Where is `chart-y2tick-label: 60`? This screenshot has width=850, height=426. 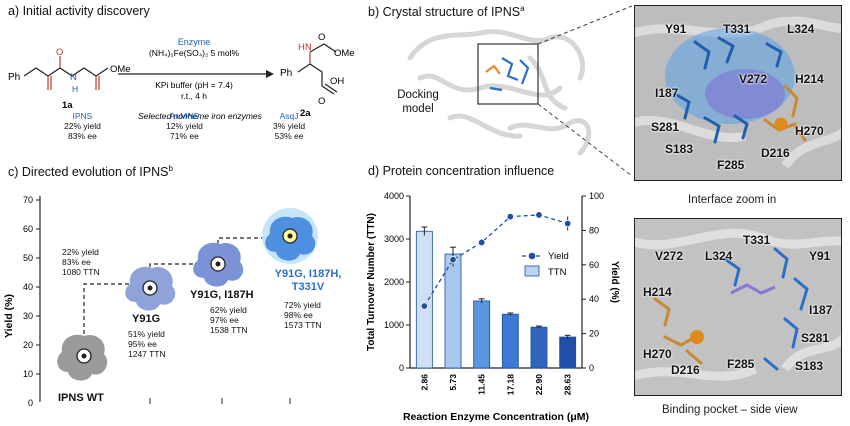
chart-y2tick-label: 60 is located at coordinates (594, 265).